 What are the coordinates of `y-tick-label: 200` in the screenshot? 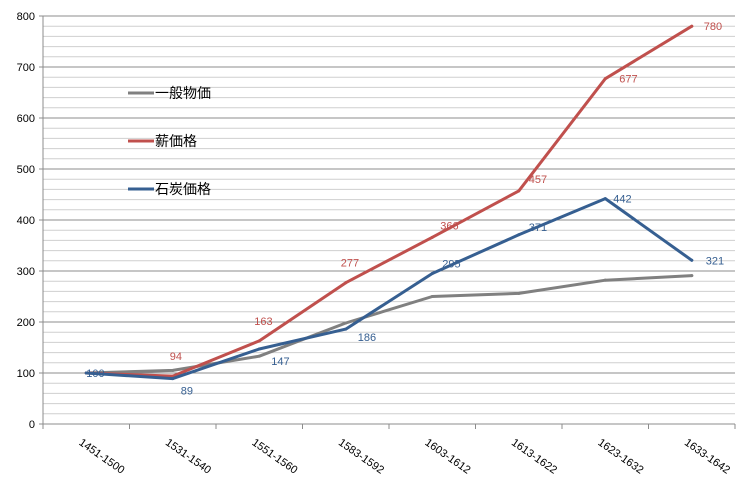 It's located at (26, 323).